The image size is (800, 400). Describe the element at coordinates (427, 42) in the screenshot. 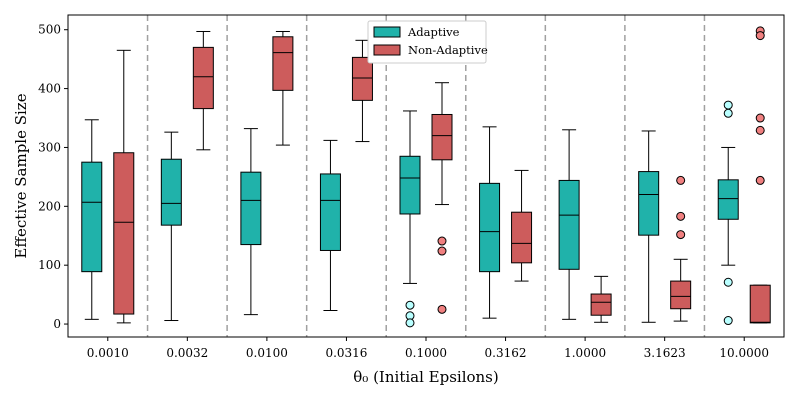

I see `legend: Adaptive Non-Adaptive` at that location.